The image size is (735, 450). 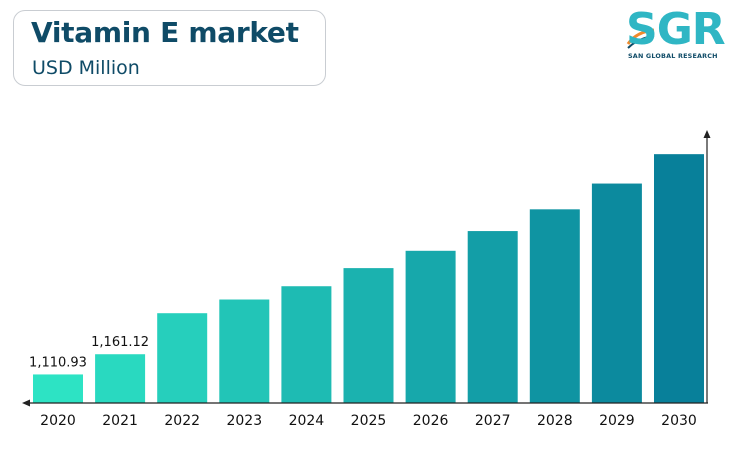 What do you see at coordinates (368, 335) in the screenshot?
I see `bar-2025` at bounding box center [368, 335].